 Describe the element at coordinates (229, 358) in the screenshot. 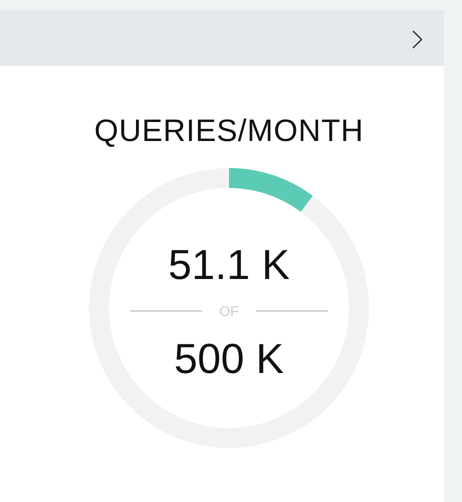

I see `text: 500 K` at that location.